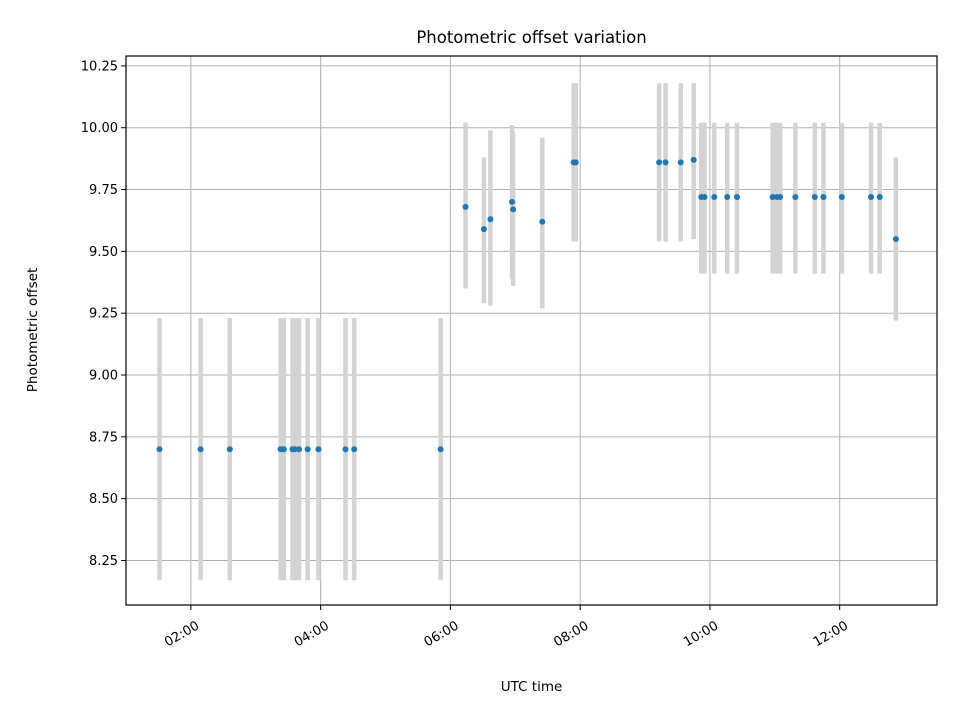  Describe the element at coordinates (33, 330) in the screenshot. I see `y-axis-label: Photometric offset` at that location.